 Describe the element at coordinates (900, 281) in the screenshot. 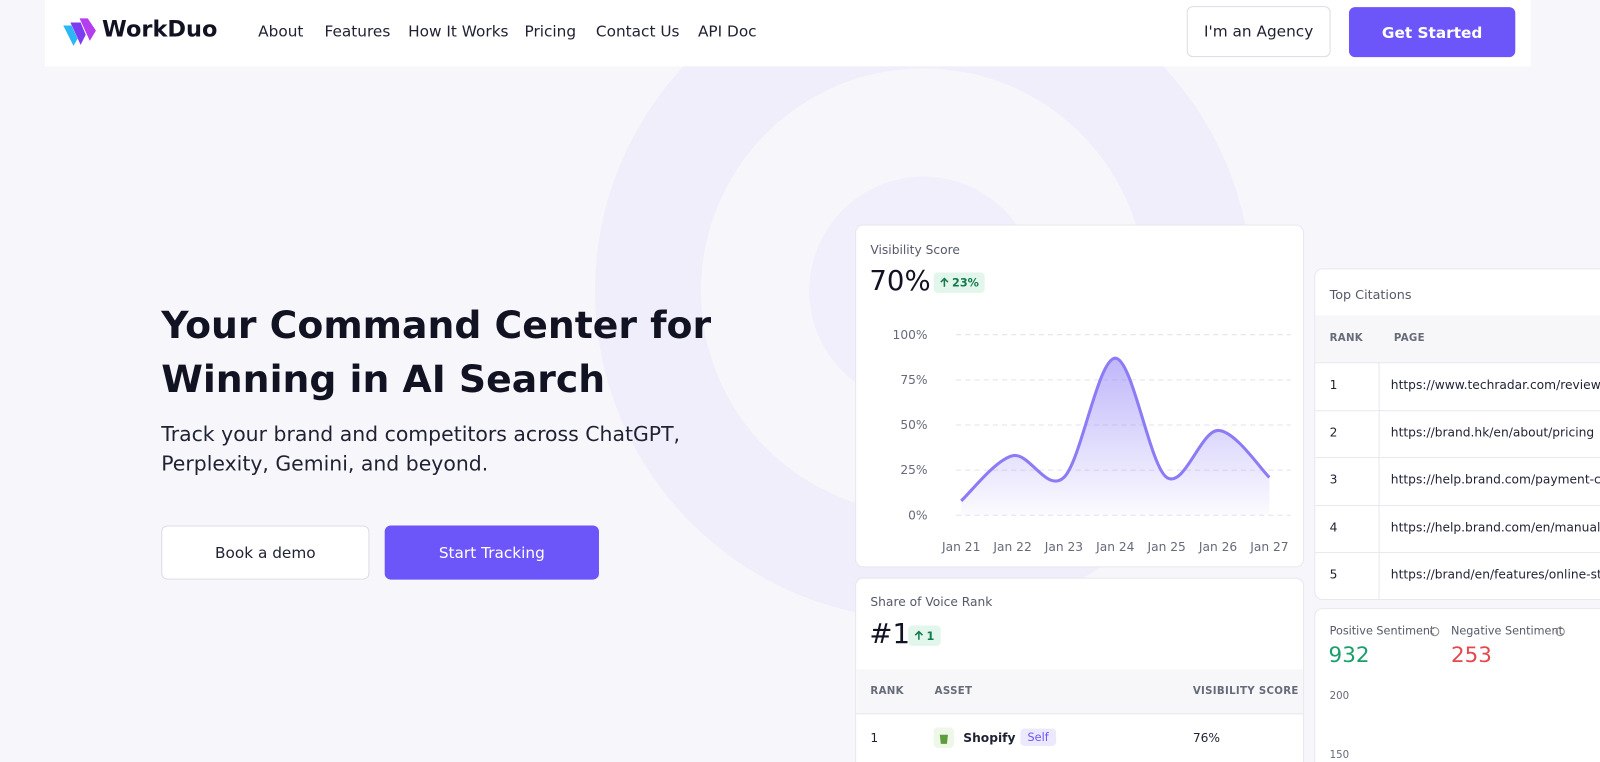

I see `visibility-value: 70%` at that location.